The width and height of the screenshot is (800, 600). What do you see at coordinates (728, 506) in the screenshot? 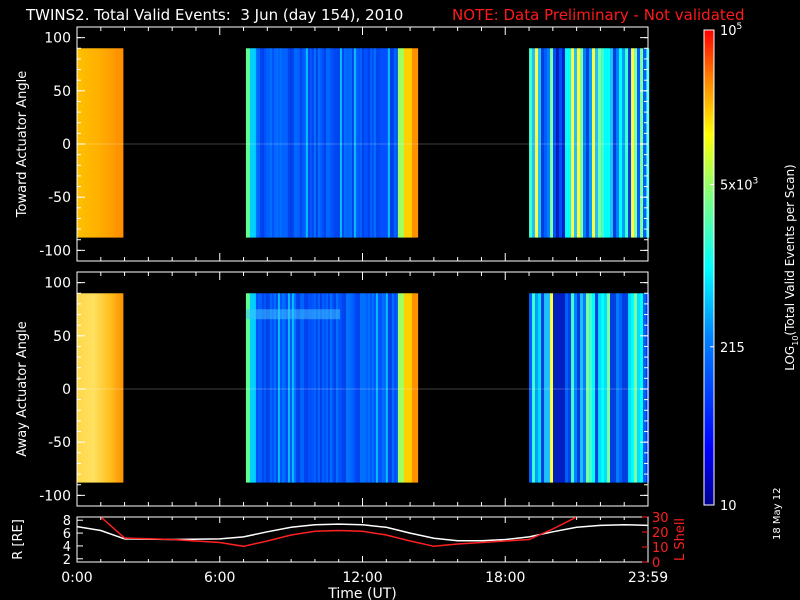
I see `colorbar-tick-label: 10` at bounding box center [728, 506].